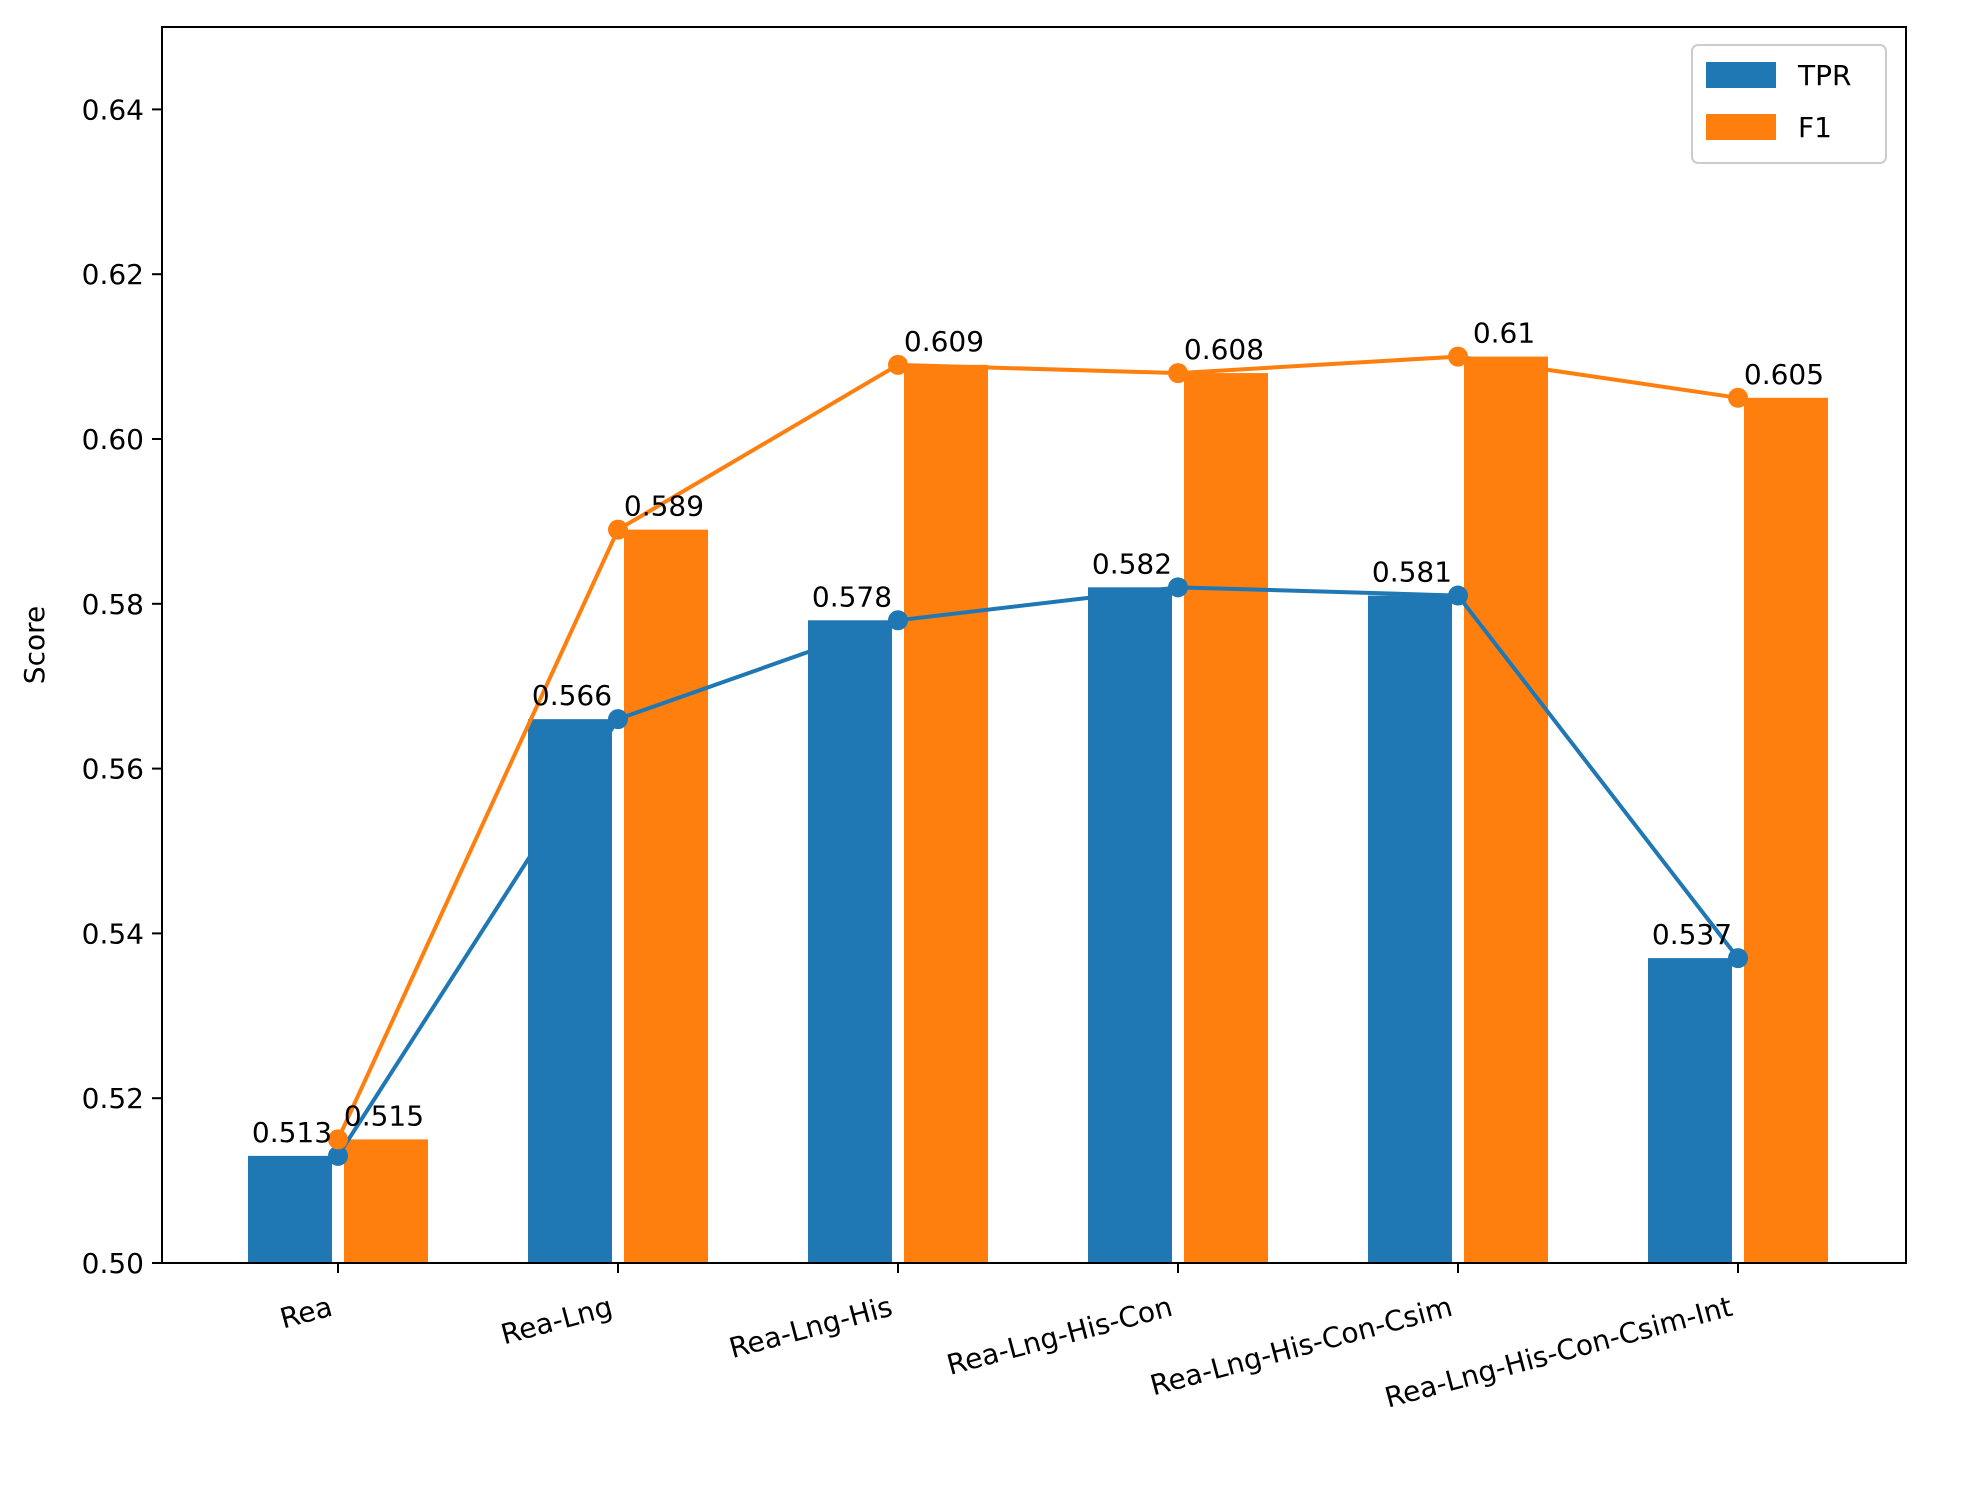 The image size is (1970, 1486). What do you see at coordinates (113, 1263) in the screenshot?
I see `y-tick-label-0: 0.50` at bounding box center [113, 1263].